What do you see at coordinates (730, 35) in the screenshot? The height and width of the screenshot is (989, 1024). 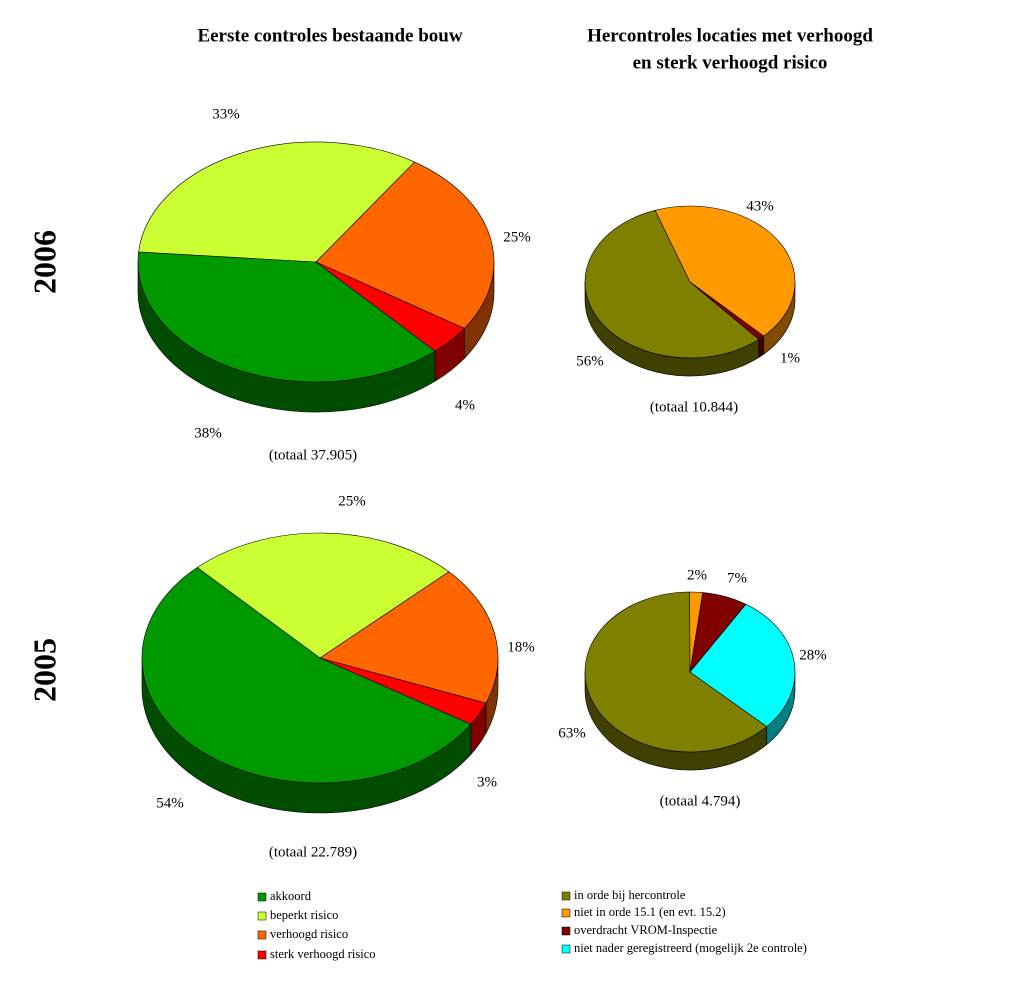 I see `column-title: Hercontroles locaties met verhoogd` at bounding box center [730, 35].